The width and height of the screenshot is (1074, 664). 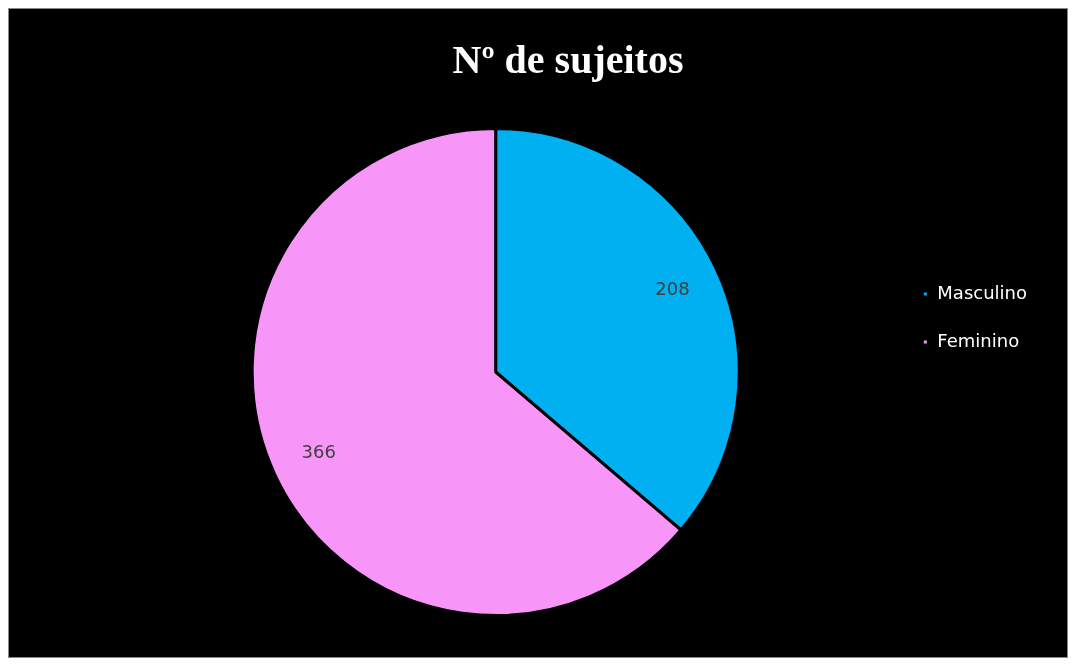 I want to click on legend-label: Feminino, so click(x=978, y=340).